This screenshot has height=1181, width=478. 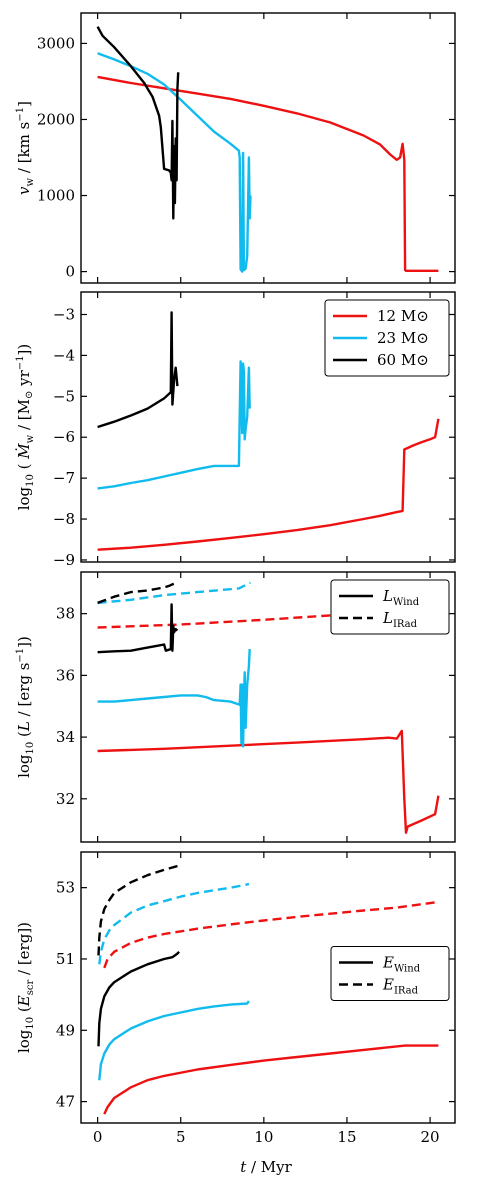 What do you see at coordinates (24, 417) in the screenshot?
I see `label-part: / [M` at bounding box center [24, 417].